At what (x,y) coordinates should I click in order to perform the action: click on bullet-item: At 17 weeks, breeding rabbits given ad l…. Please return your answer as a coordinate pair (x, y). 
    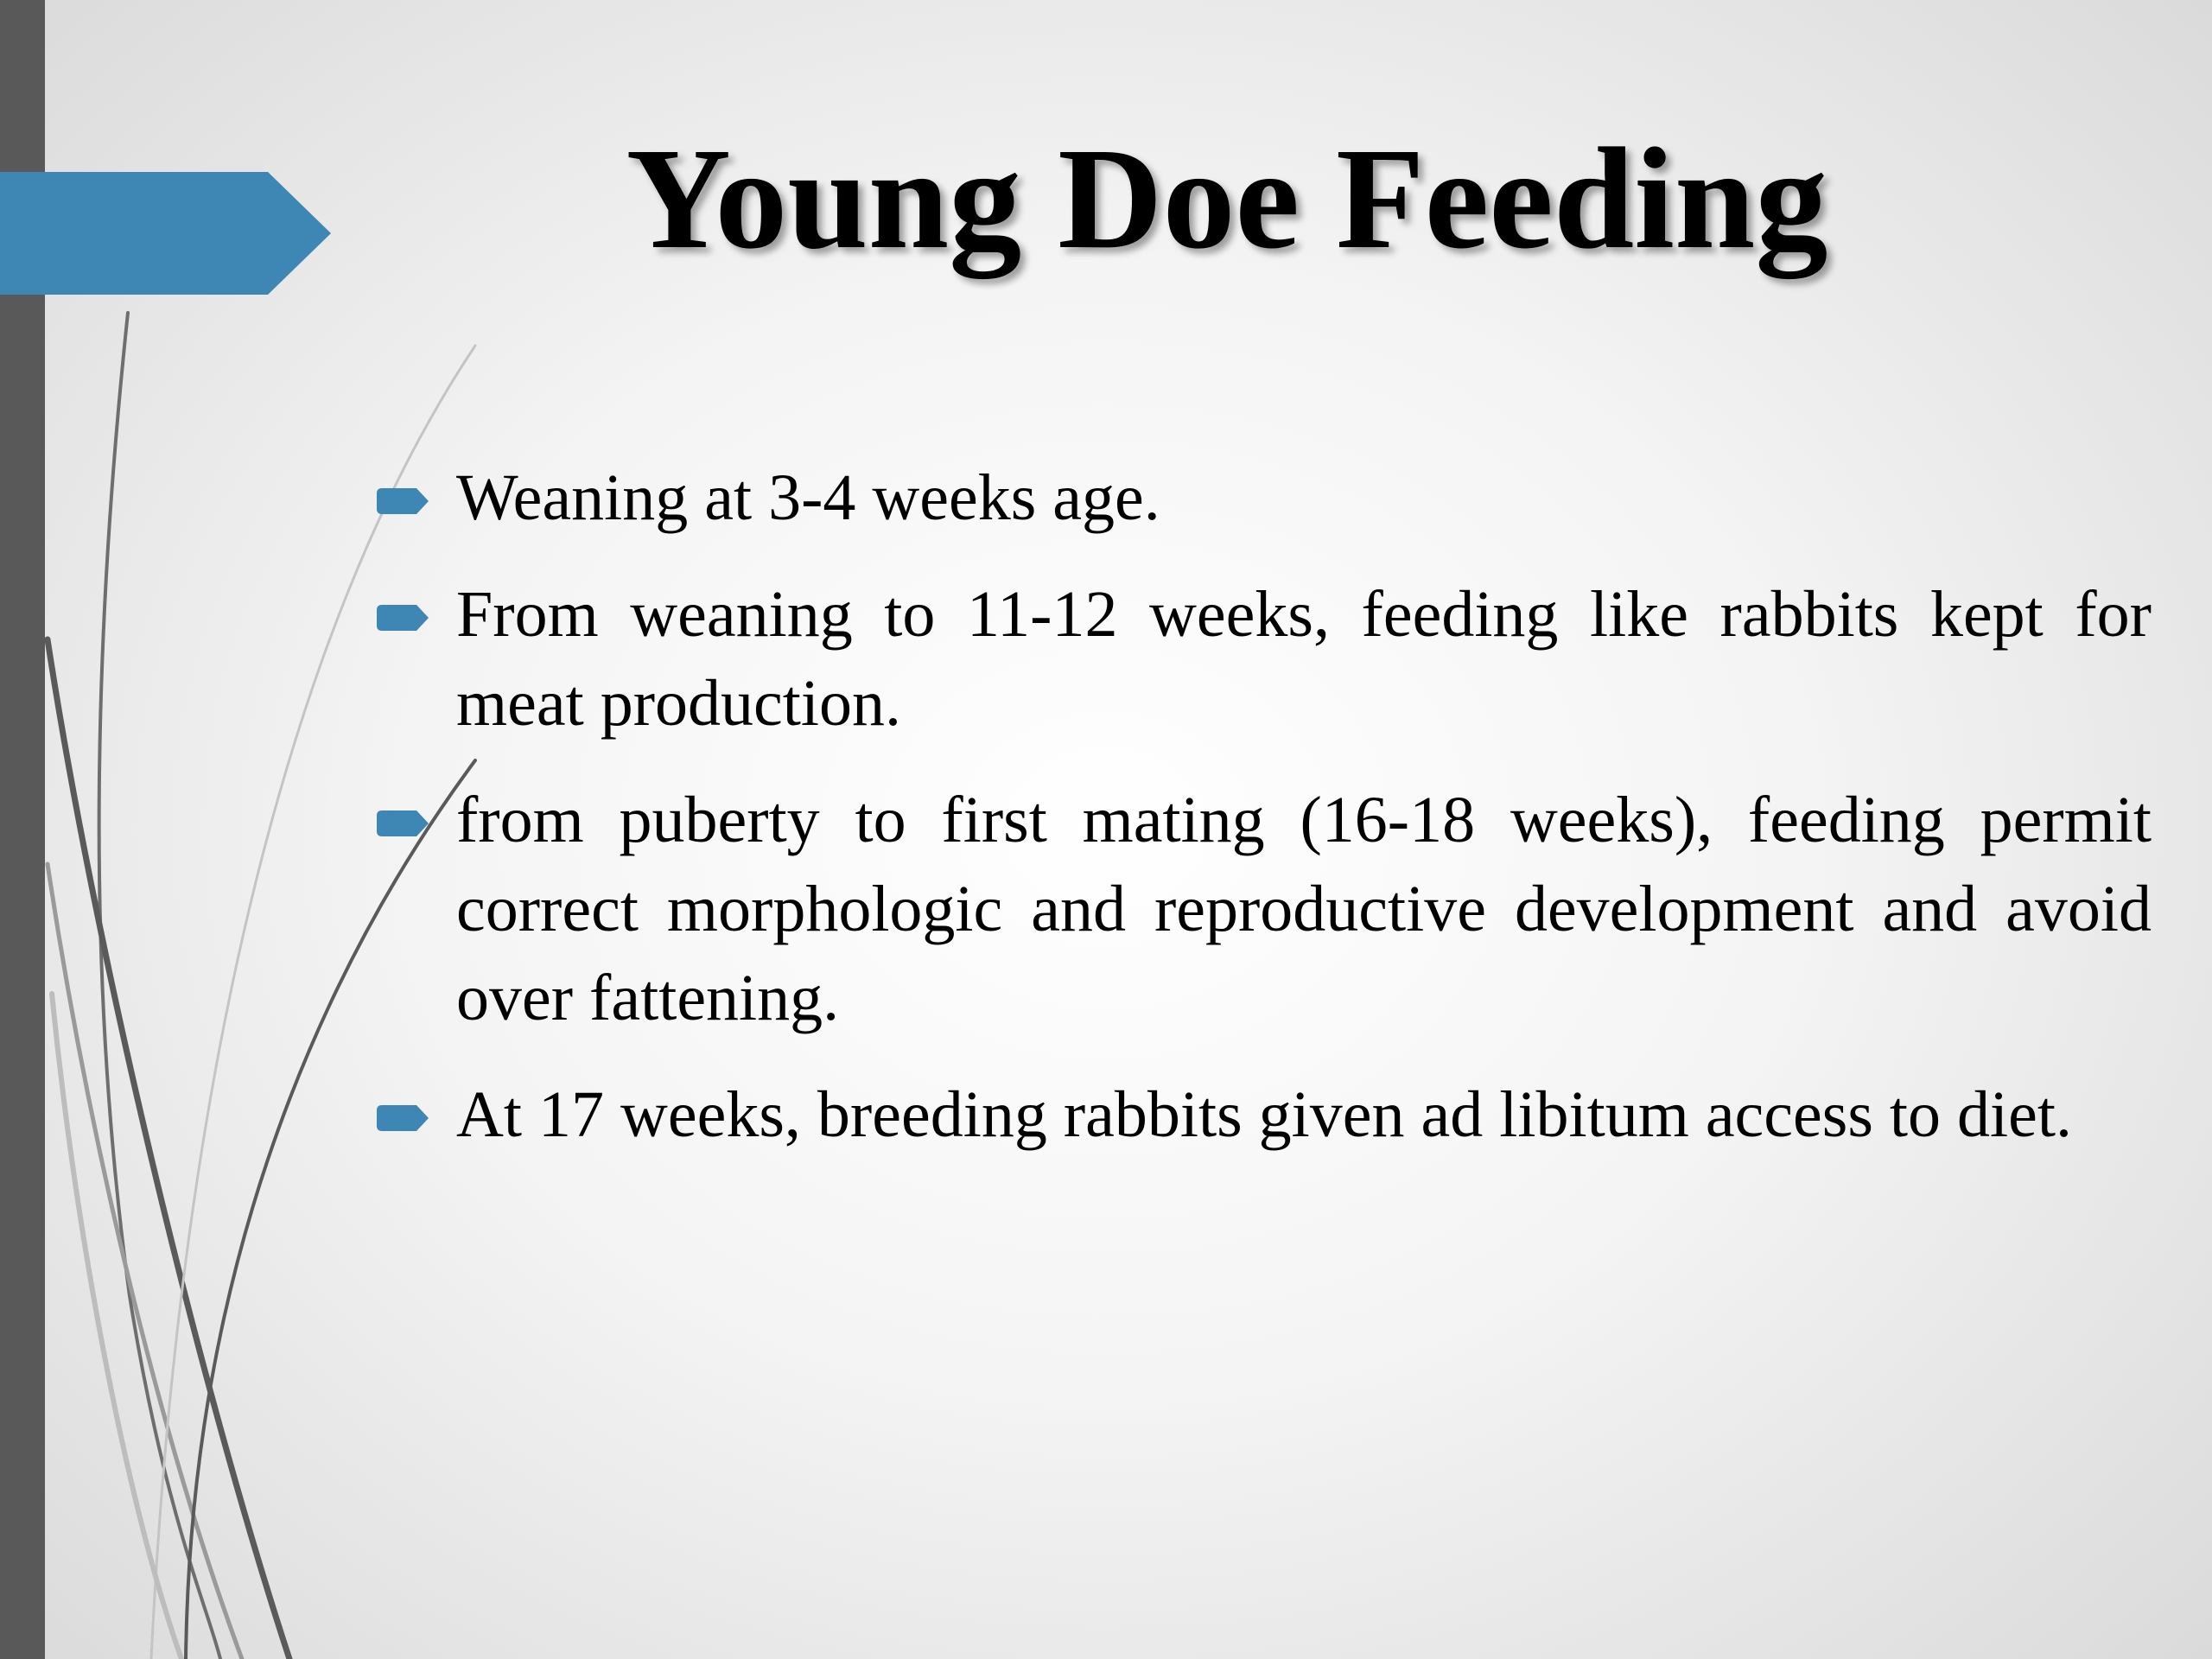
    Looking at the image, I should click on (1264, 1115).